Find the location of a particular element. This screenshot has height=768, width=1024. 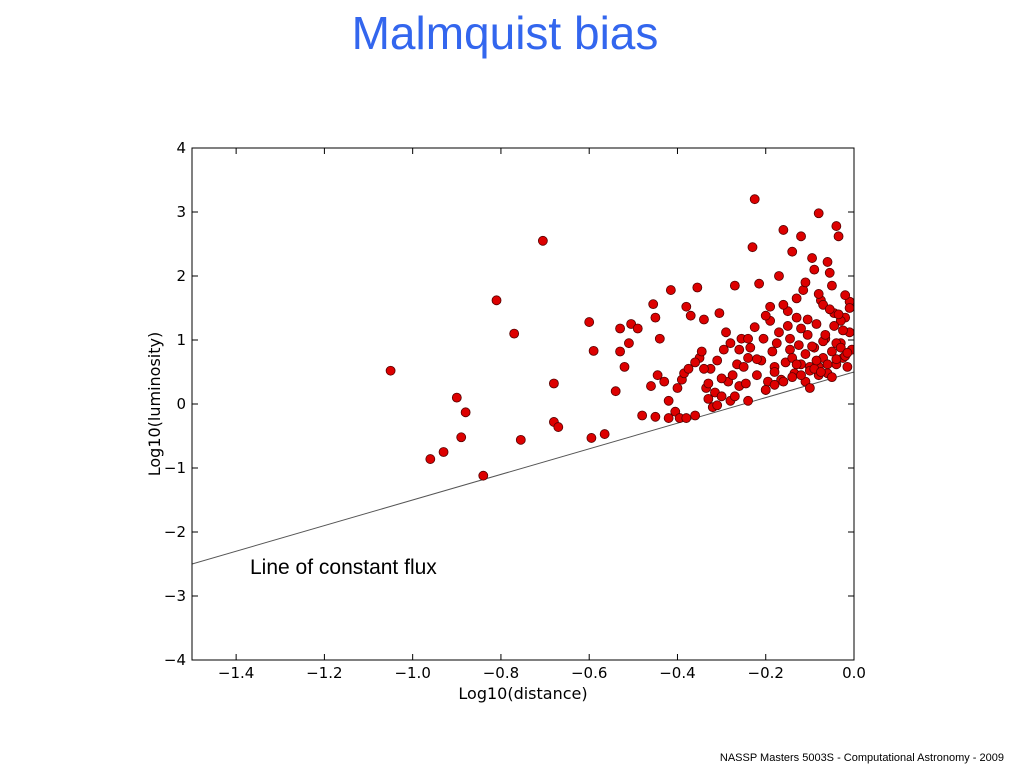

slide-title: Malmquist bias is located at coordinates (505, 33).